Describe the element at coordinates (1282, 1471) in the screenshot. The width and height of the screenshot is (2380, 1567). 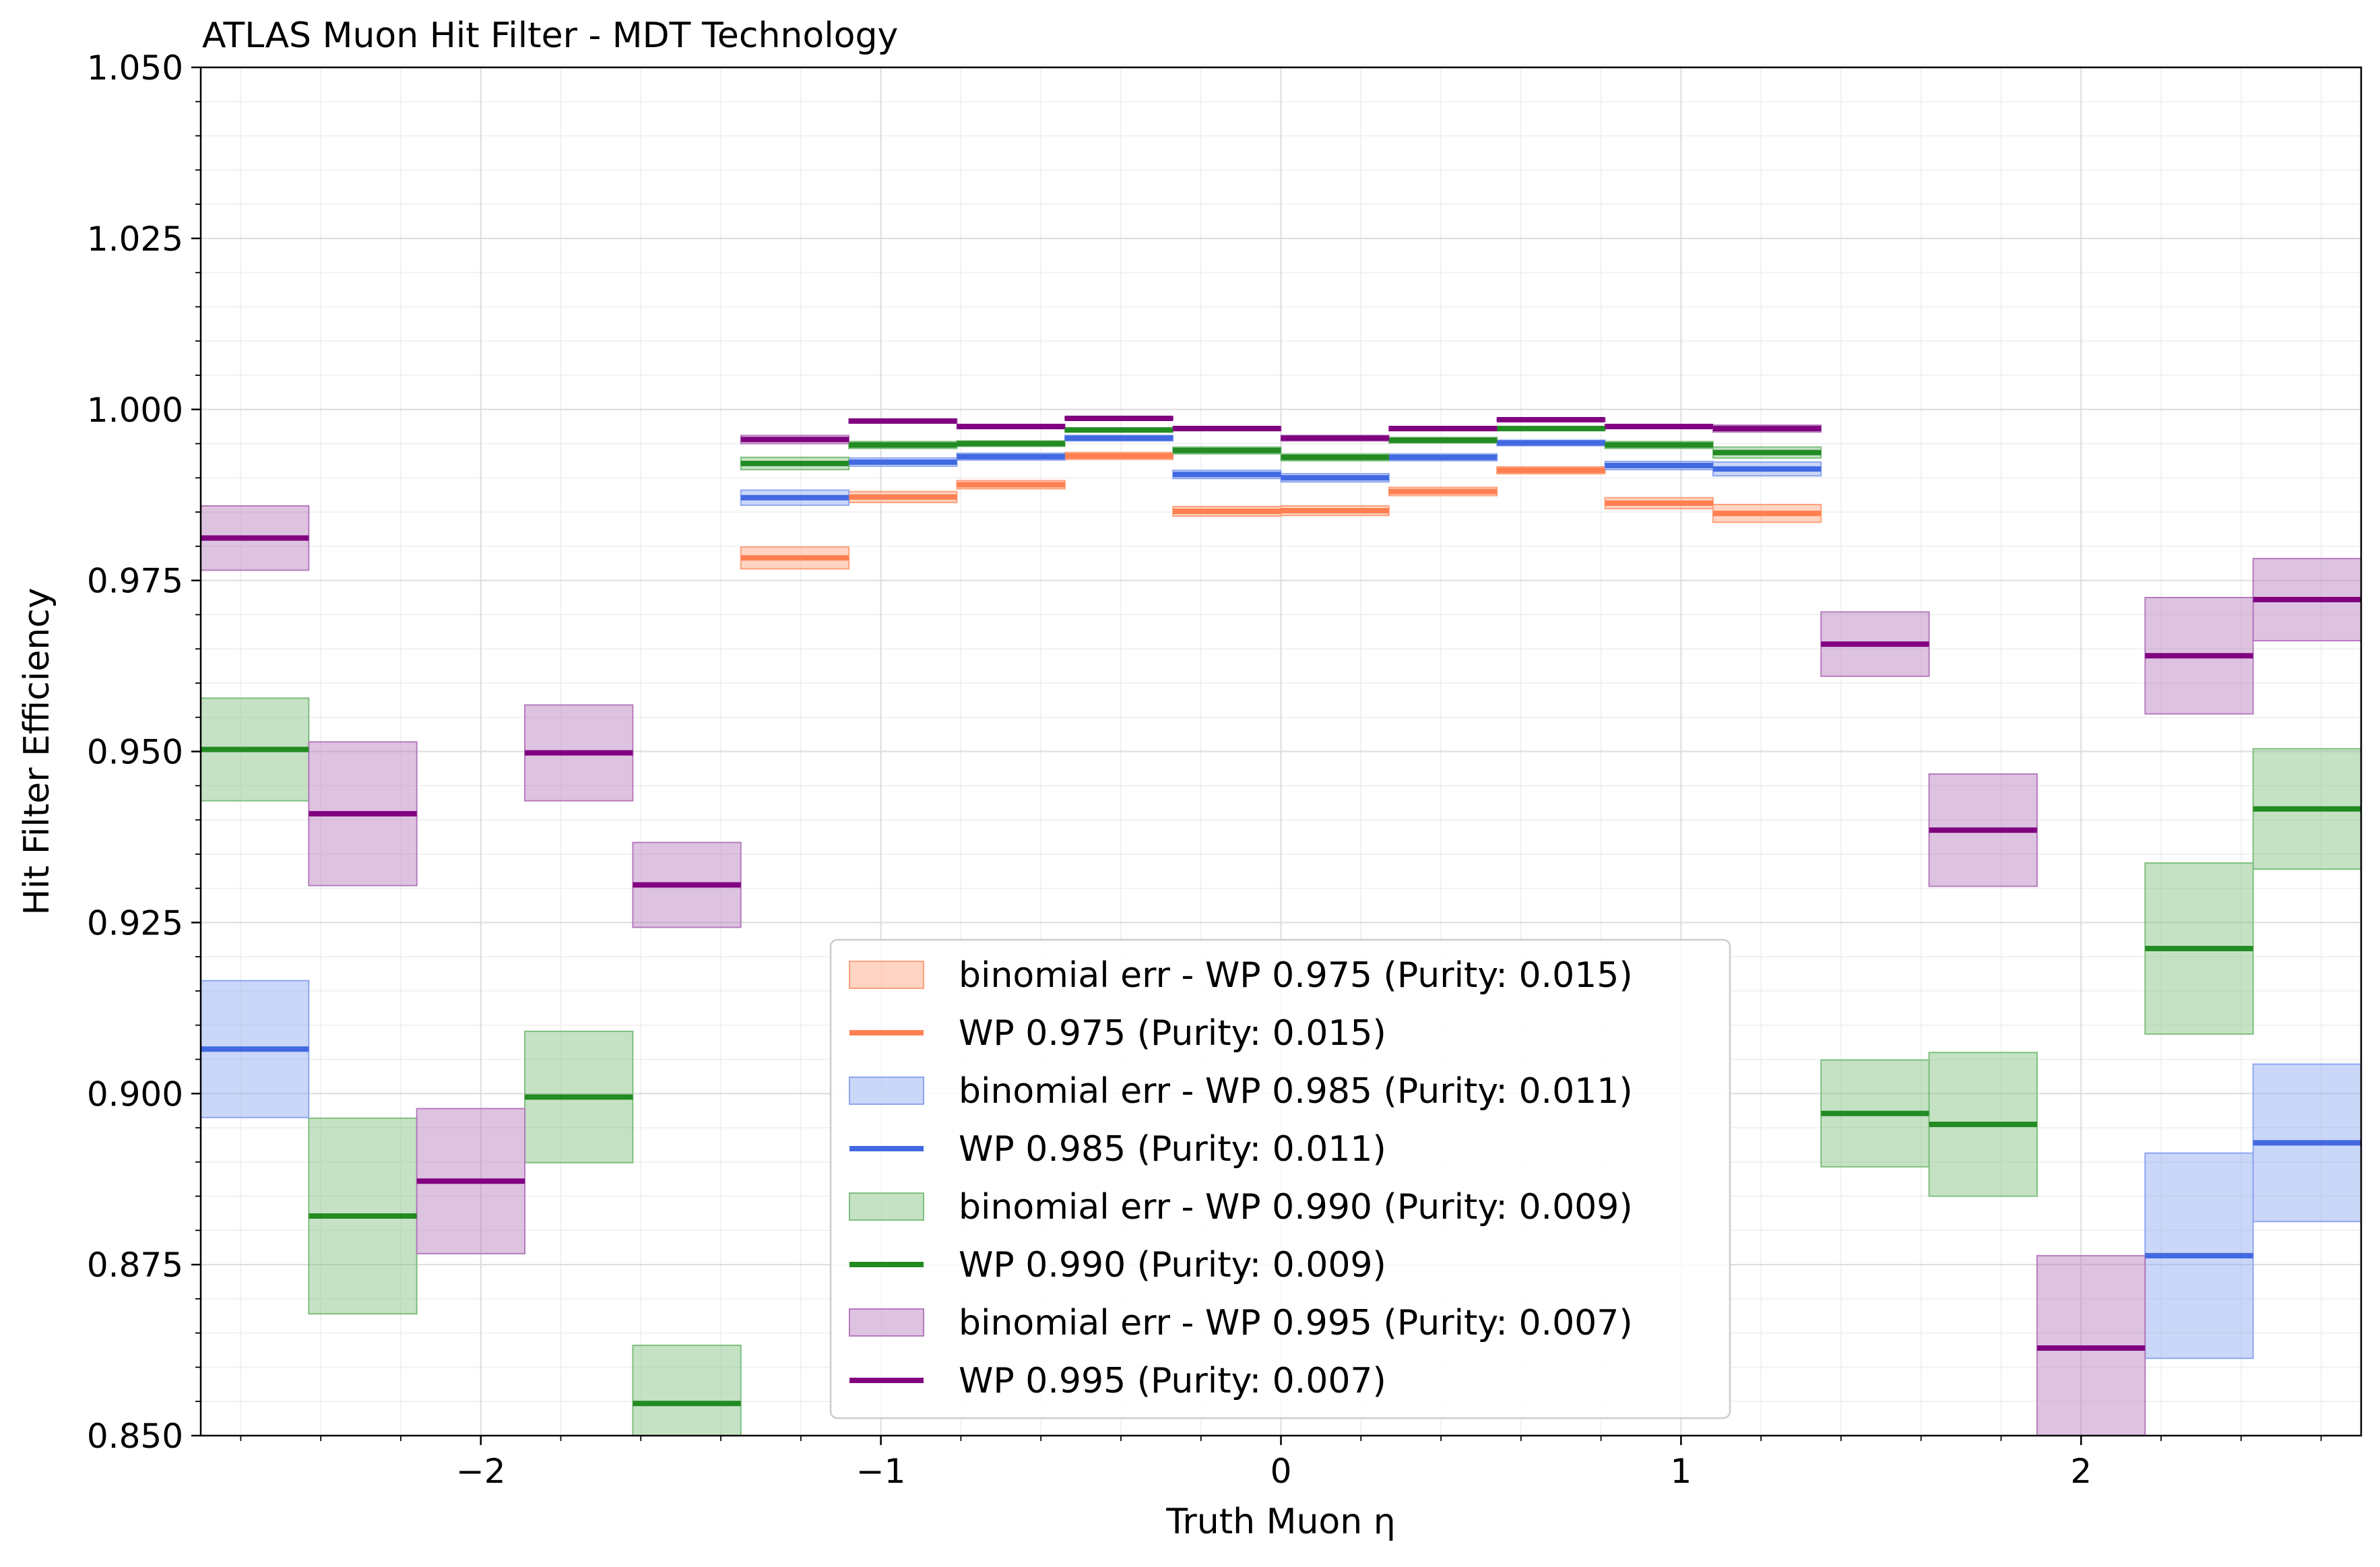
I see `x-tick-label: 0` at that location.